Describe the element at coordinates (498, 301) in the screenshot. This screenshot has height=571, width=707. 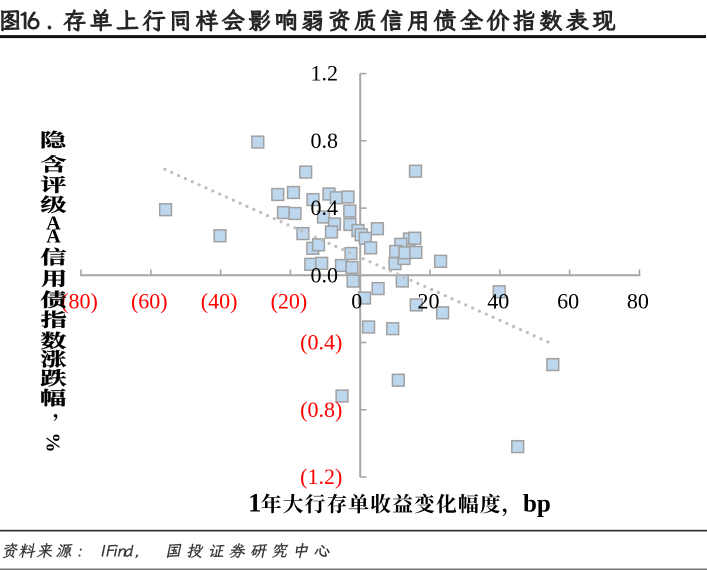
I see `svg-text: 40` at that location.